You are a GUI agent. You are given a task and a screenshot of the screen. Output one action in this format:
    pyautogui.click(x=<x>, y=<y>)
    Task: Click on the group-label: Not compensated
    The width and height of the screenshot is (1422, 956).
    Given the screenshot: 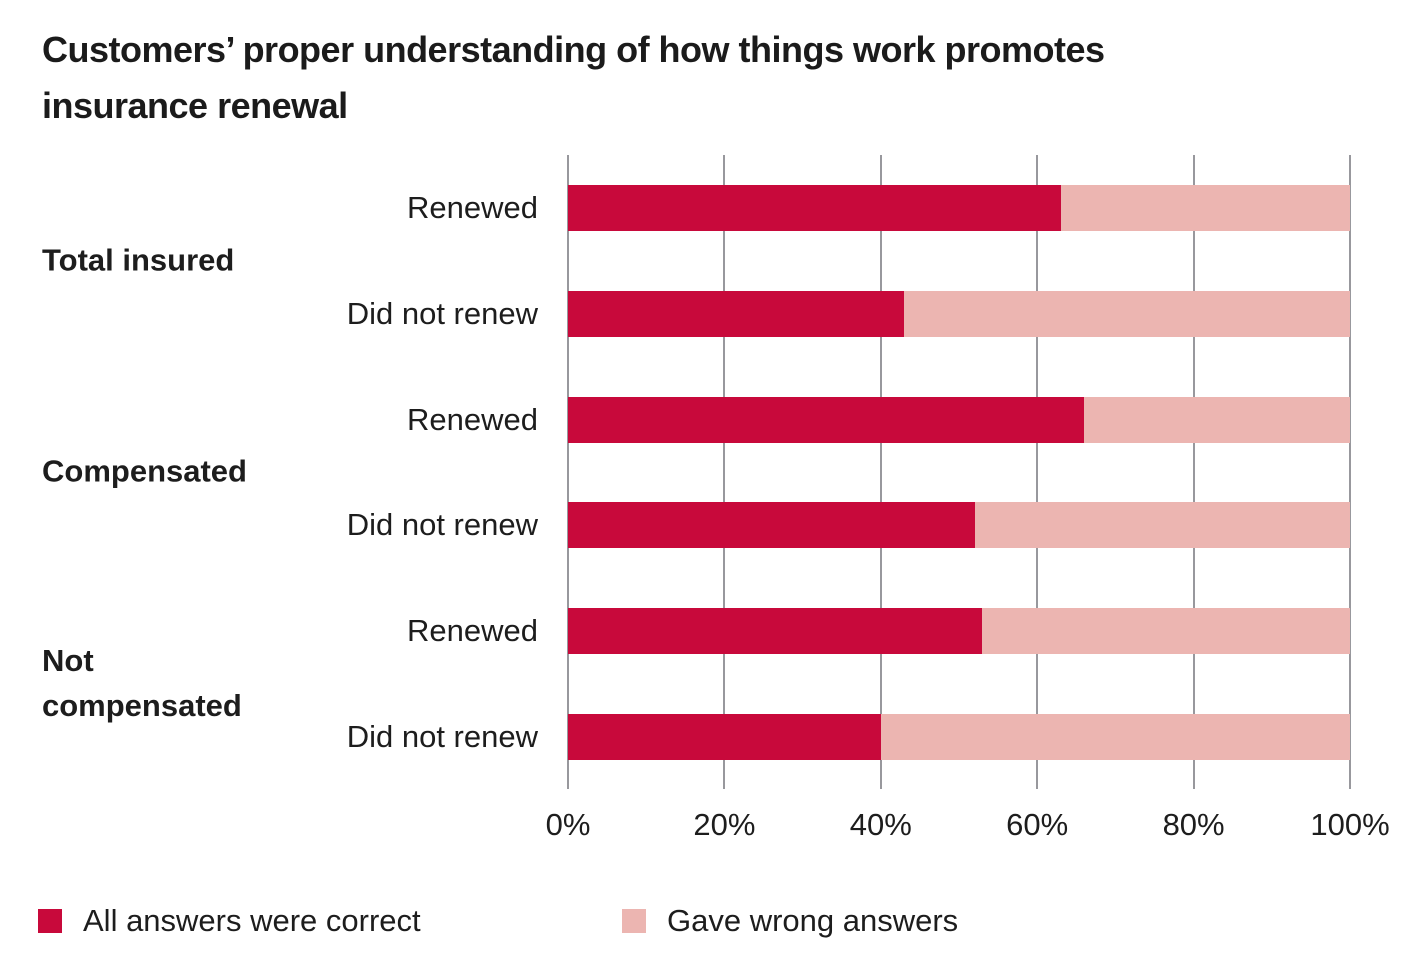 What is the action you would take?
    pyautogui.click(x=142, y=682)
    